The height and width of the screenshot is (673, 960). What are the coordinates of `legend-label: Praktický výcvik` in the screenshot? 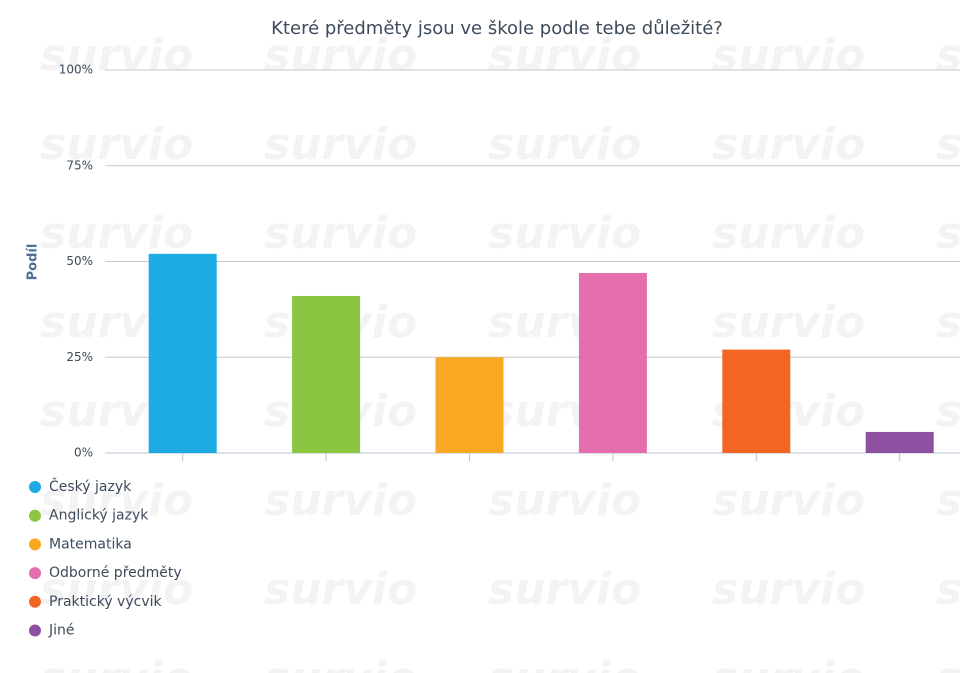 It's located at (106, 602).